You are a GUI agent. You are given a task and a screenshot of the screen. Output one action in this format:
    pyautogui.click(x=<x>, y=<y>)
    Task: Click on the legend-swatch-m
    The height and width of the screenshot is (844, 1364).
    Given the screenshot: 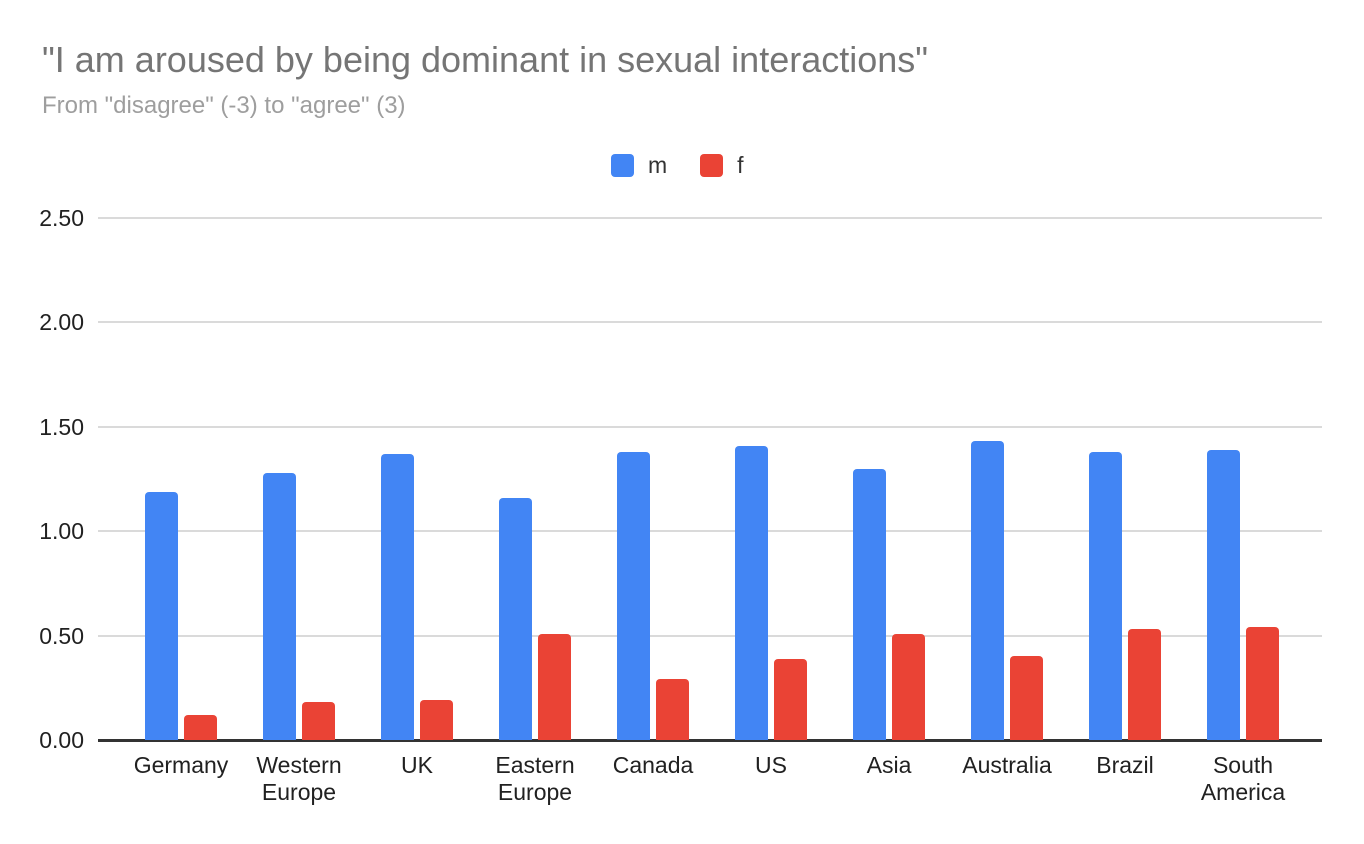 What is the action you would take?
    pyautogui.click(x=622, y=165)
    